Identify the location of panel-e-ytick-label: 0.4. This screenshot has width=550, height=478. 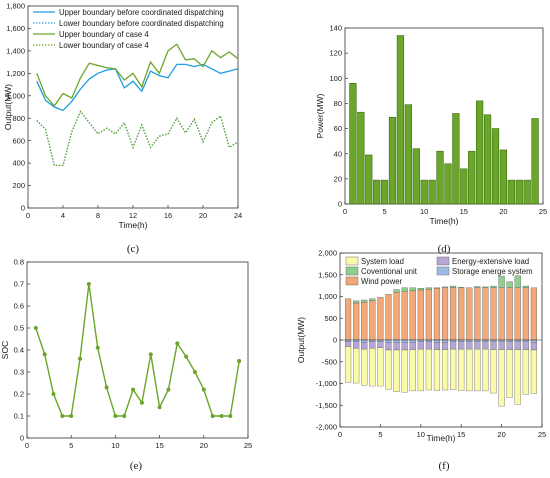
(19, 350).